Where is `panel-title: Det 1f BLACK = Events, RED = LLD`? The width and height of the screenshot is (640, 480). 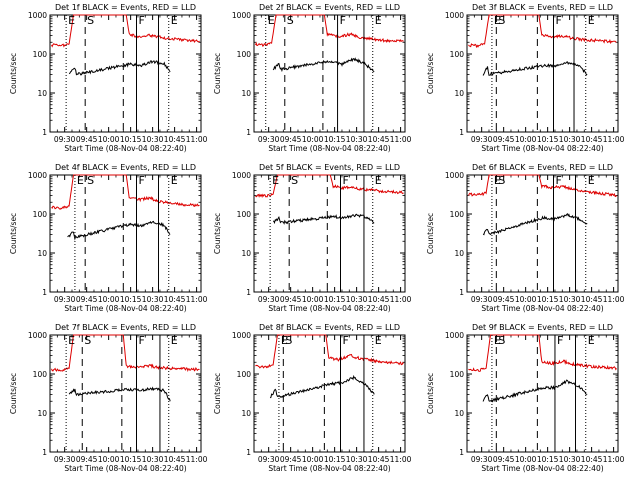 panel-title: Det 1f BLACK = Events, RED = LLD is located at coordinates (125, 7).